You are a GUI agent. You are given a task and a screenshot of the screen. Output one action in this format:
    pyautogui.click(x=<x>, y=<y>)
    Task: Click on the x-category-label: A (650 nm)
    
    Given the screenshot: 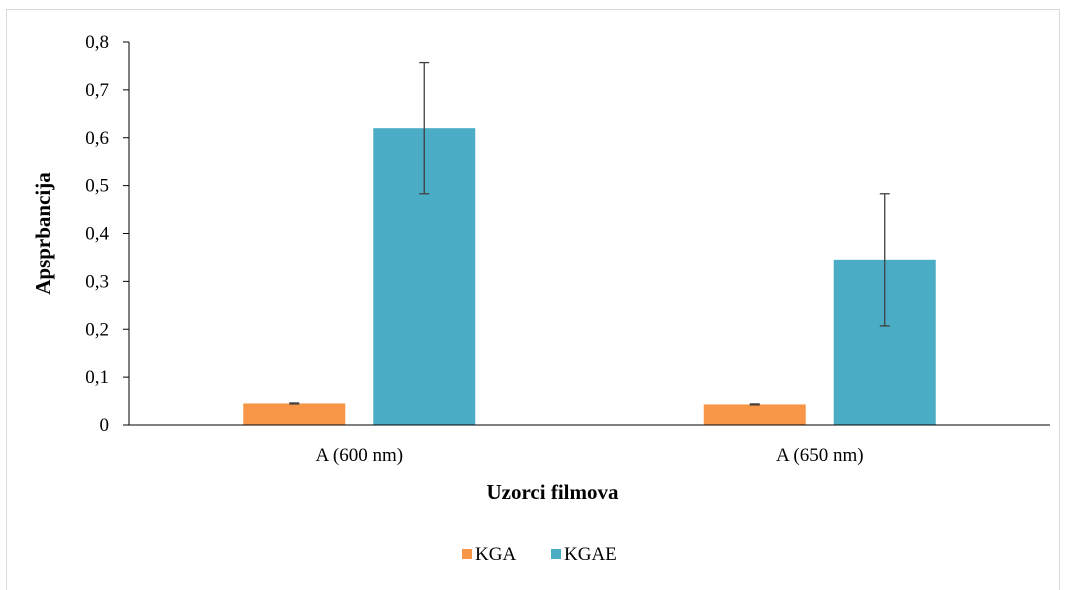 What is the action you would take?
    pyautogui.click(x=820, y=455)
    